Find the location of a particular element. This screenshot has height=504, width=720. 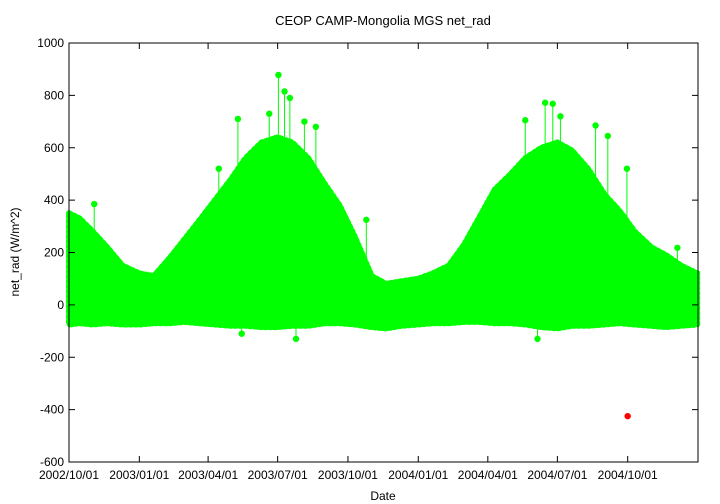

x-tick-label: 2003/01/01 is located at coordinates (139, 475).